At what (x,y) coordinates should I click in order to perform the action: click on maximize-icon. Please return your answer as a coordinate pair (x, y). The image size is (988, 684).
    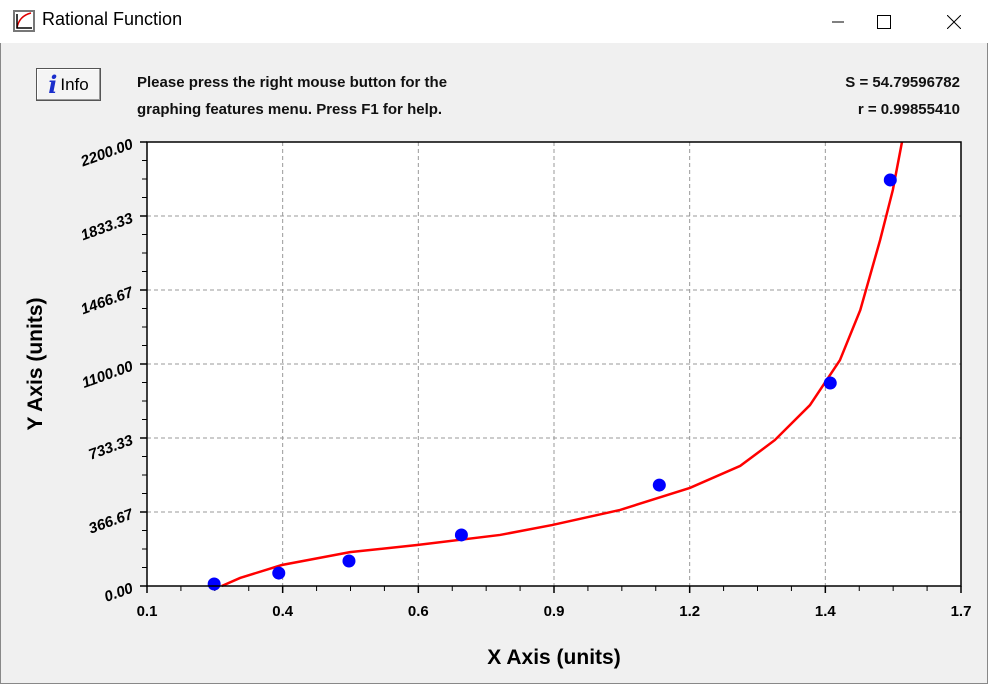
    Looking at the image, I should click on (884, 21).